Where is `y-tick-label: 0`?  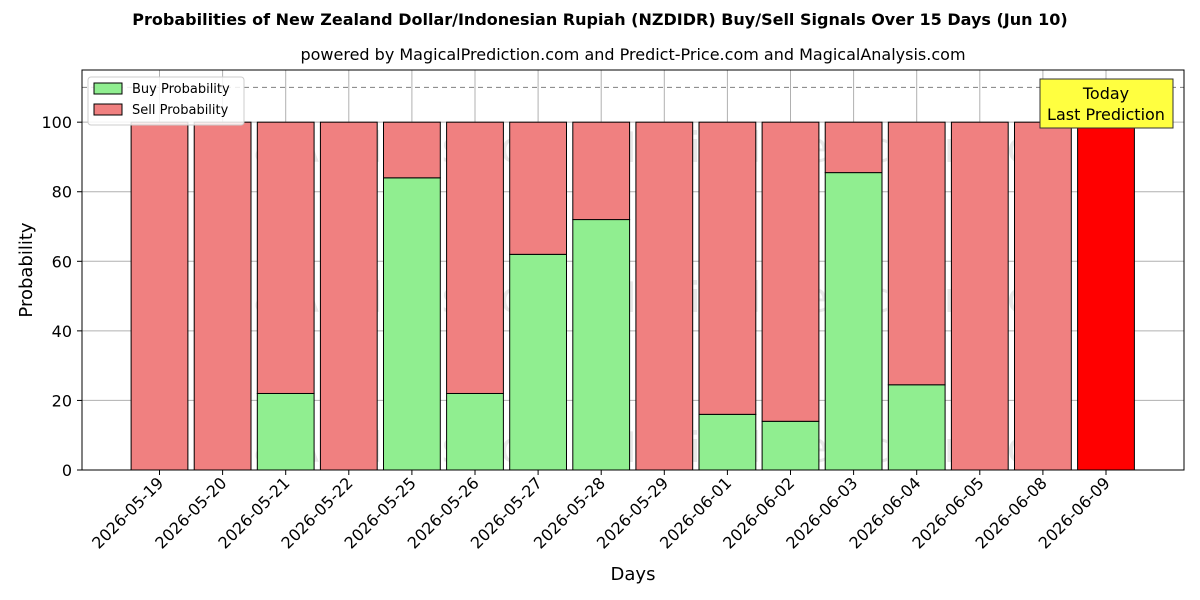 y-tick-label: 0 is located at coordinates (67, 470).